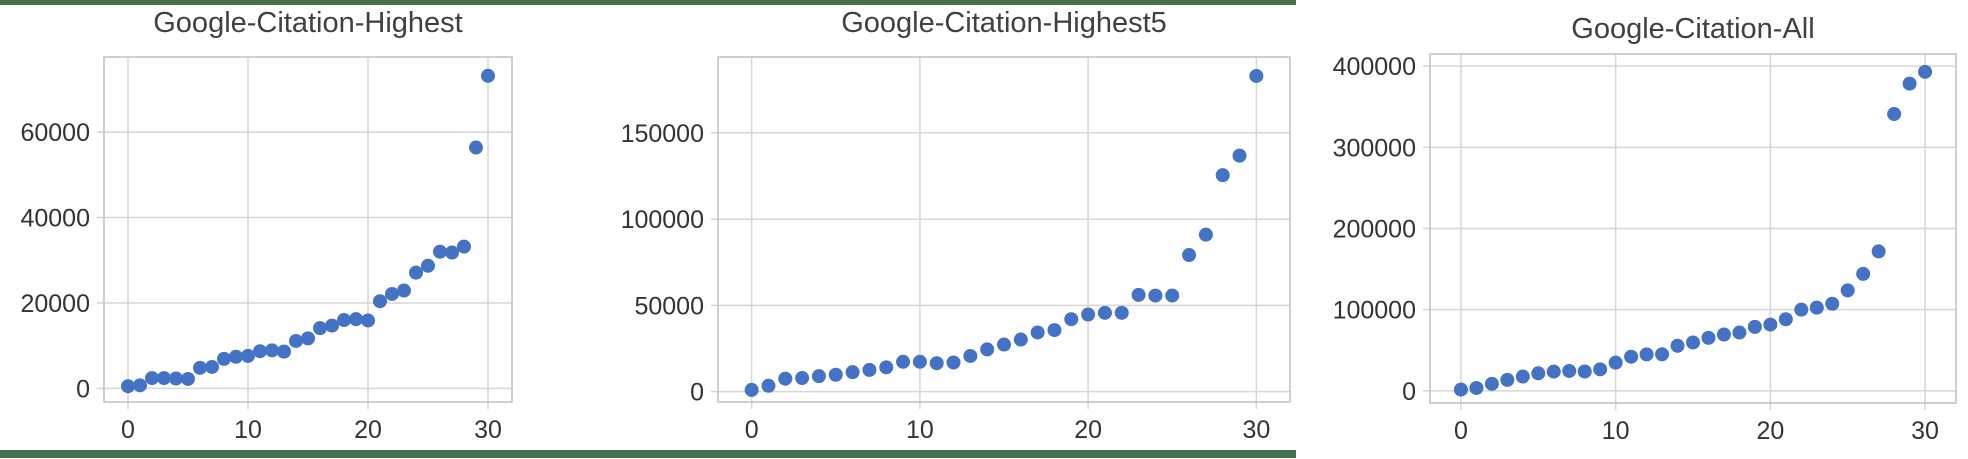 The image size is (1968, 459). What do you see at coordinates (55, 219) in the screenshot?
I see `svg-text: 40000` at bounding box center [55, 219].